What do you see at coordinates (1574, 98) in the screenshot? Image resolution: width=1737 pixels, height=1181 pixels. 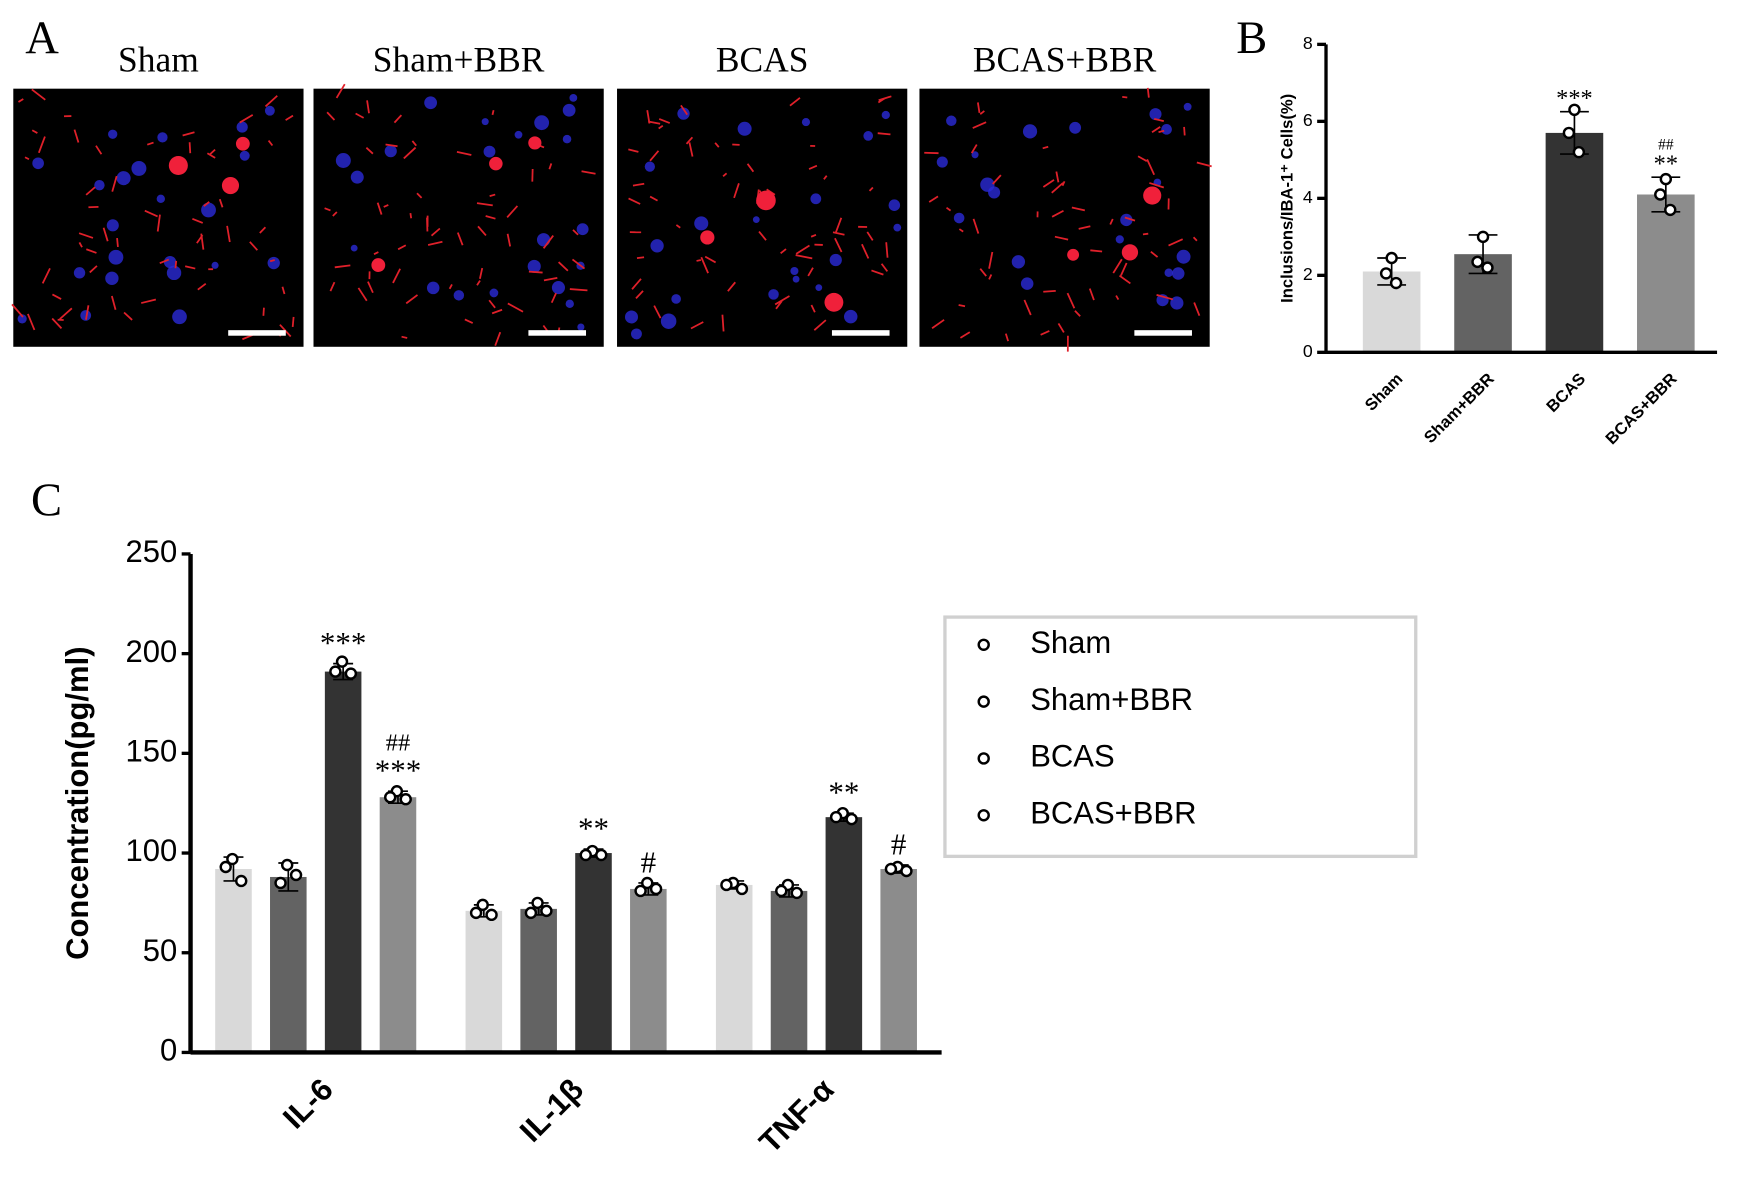 I see `significance: ***` at bounding box center [1574, 98].